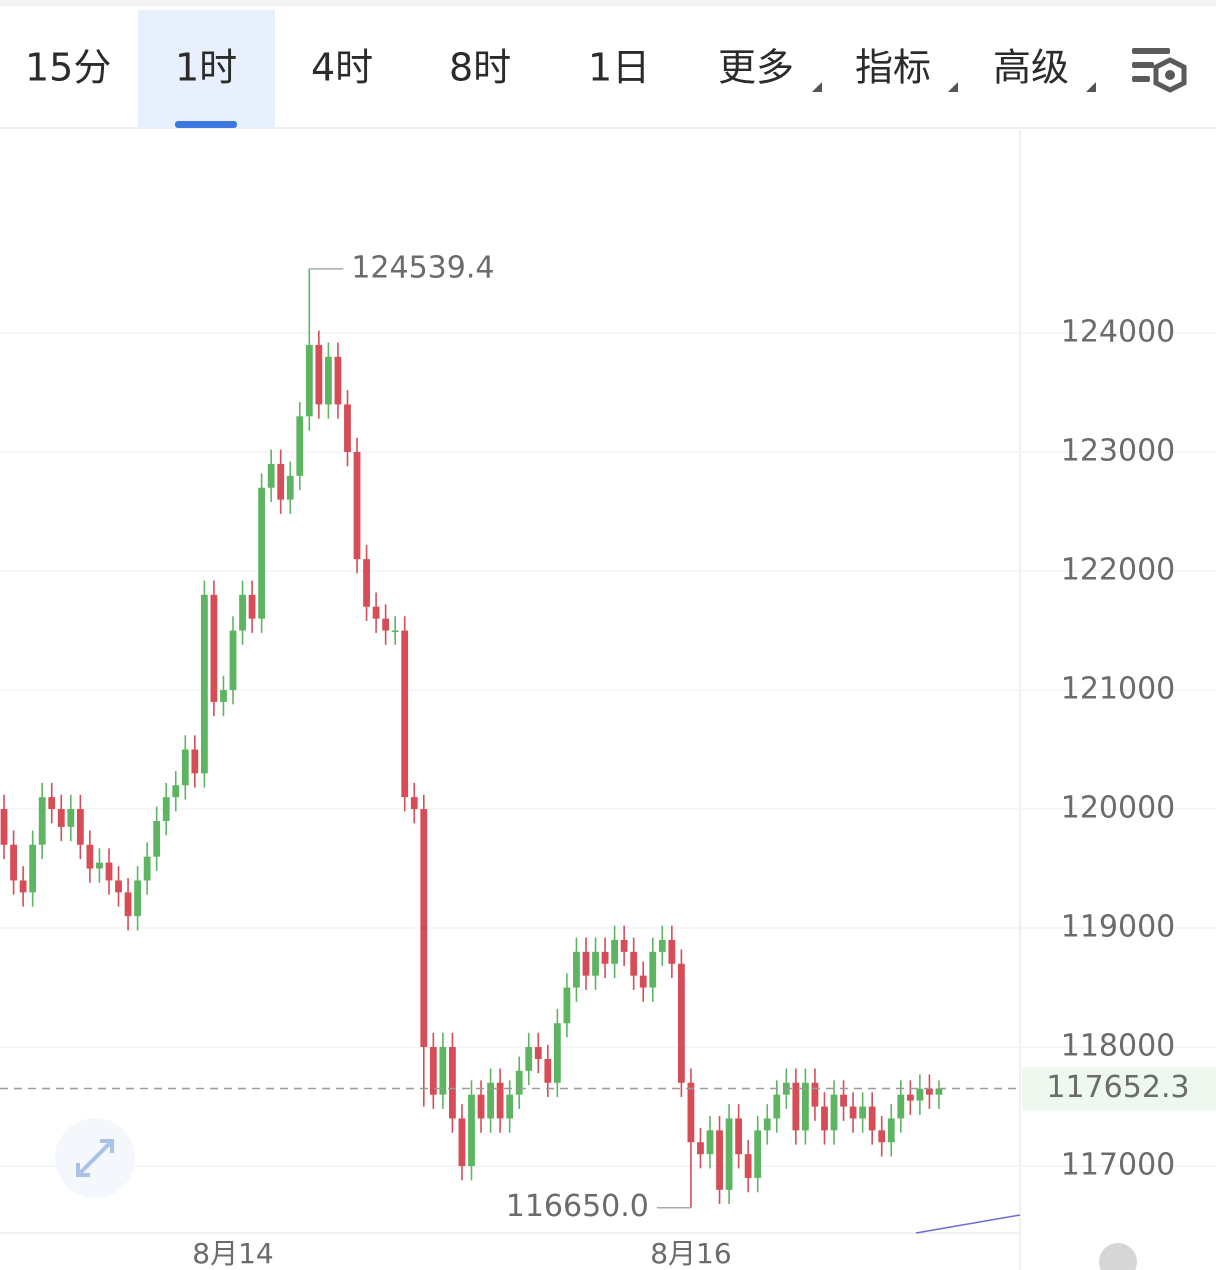  I want to click on x-tick-label: 8月14, so click(232, 1253).